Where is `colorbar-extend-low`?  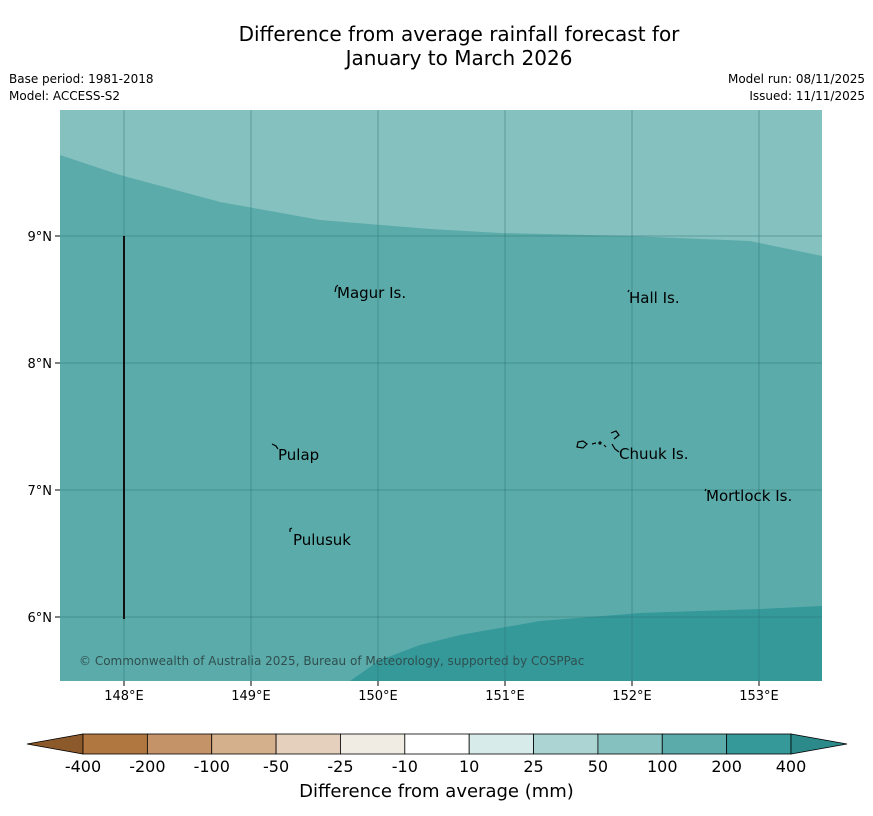 colorbar-extend-low is located at coordinates (55, 744).